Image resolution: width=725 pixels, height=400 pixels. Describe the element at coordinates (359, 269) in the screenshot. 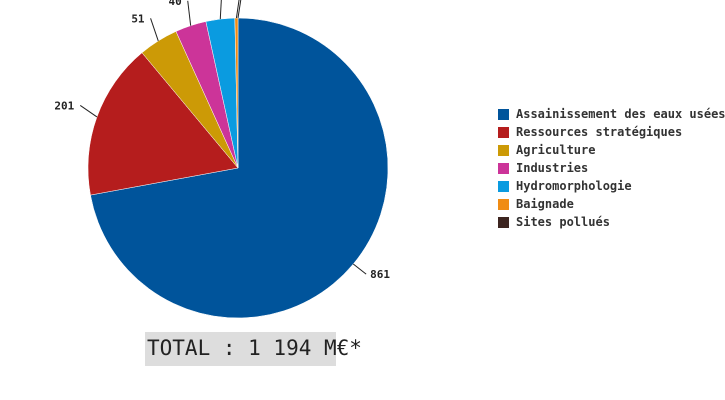

I see `leader-assainissement-des-eaux-usees` at that location.